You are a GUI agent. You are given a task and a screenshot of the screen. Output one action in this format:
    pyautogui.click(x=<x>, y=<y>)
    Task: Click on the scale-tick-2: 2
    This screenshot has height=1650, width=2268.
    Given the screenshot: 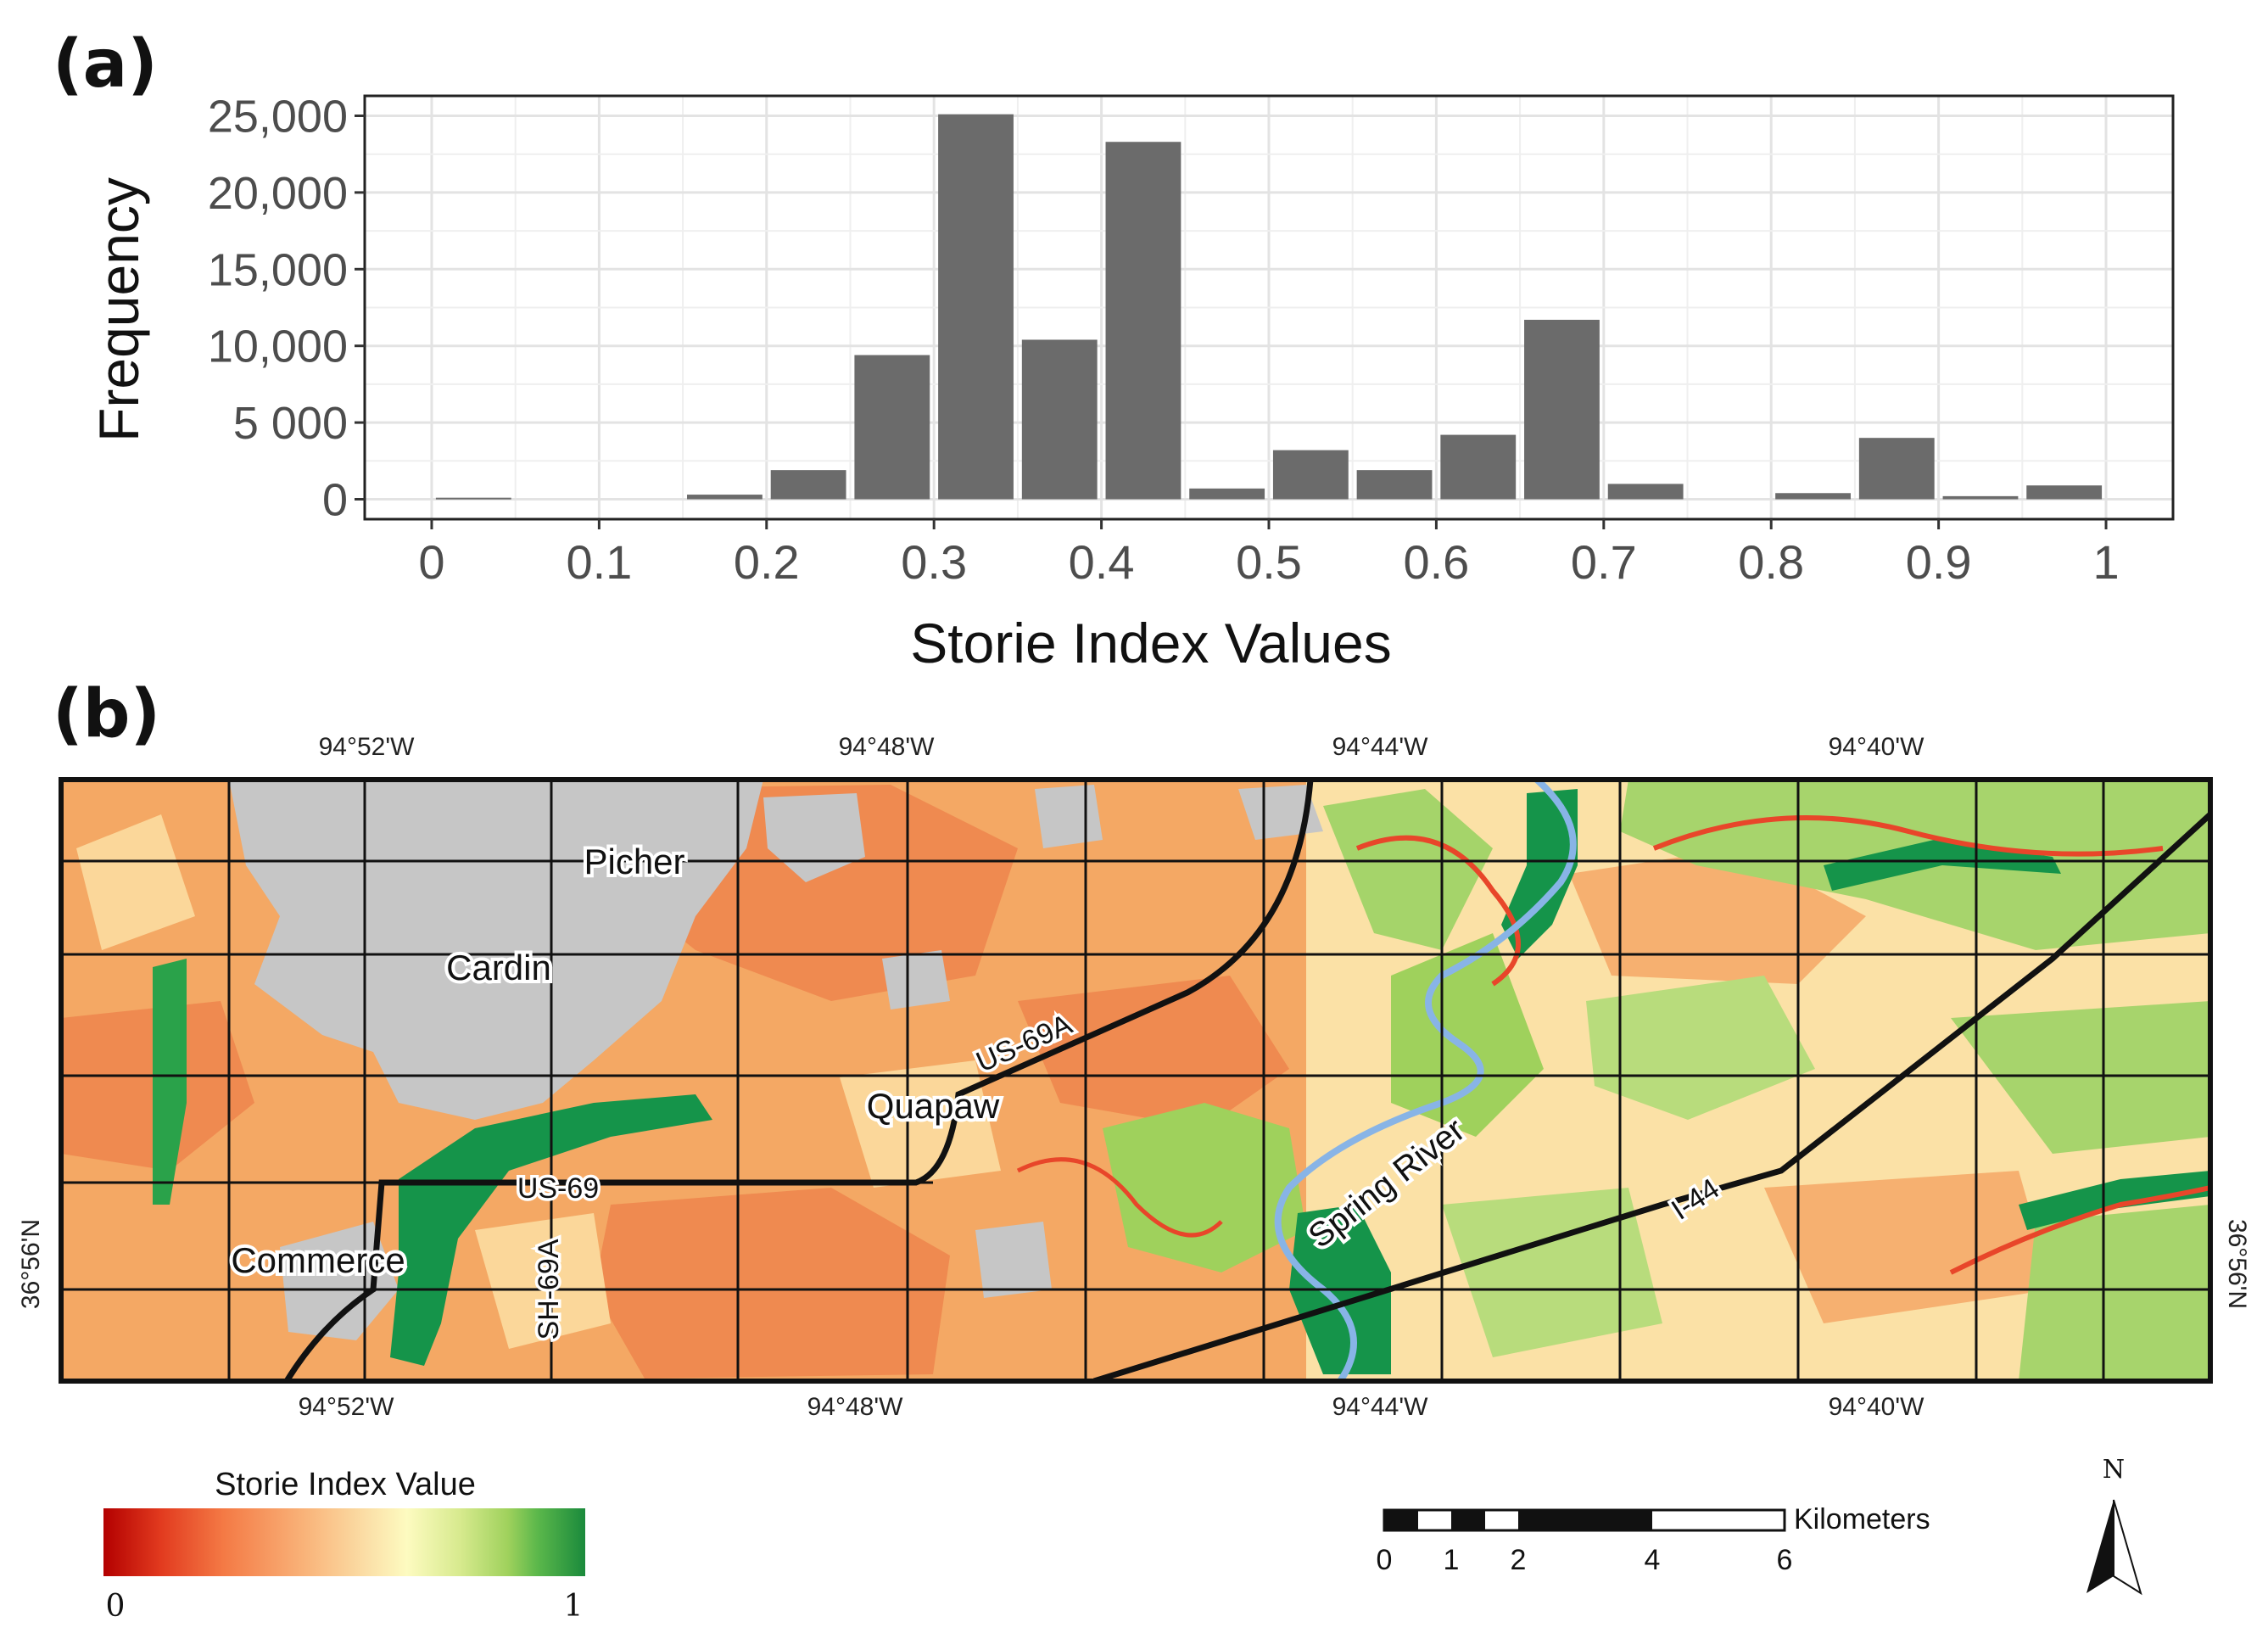 What is the action you would take?
    pyautogui.click(x=1519, y=1560)
    